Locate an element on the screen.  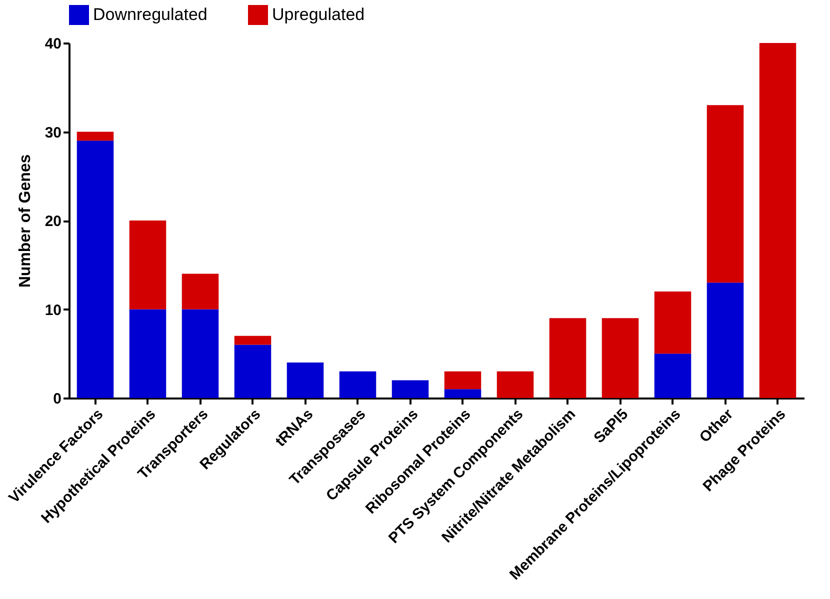
y-tick-label: 40 is located at coordinates (53, 44).